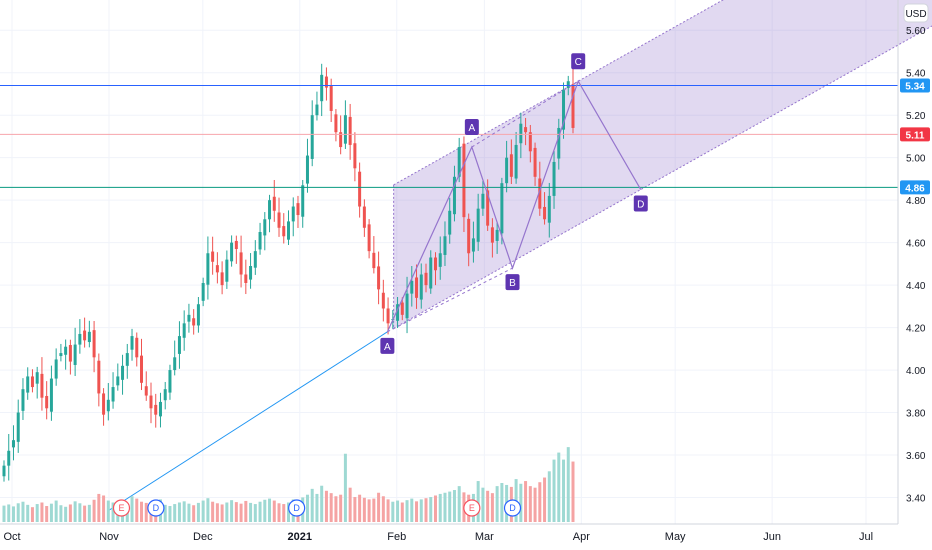  What do you see at coordinates (916, 116) in the screenshot?
I see `price-tick-label: 5.20` at bounding box center [916, 116].